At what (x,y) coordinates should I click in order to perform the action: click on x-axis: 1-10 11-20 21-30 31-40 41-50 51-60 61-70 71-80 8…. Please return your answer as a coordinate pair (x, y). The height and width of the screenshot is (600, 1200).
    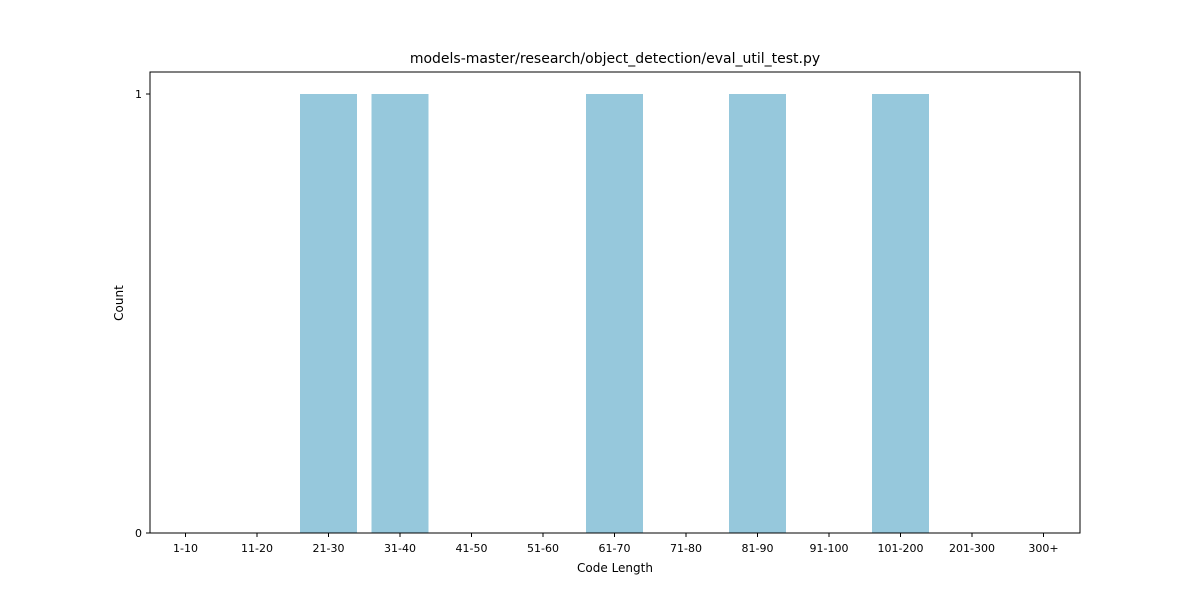
    Looking at the image, I should click on (616, 544).